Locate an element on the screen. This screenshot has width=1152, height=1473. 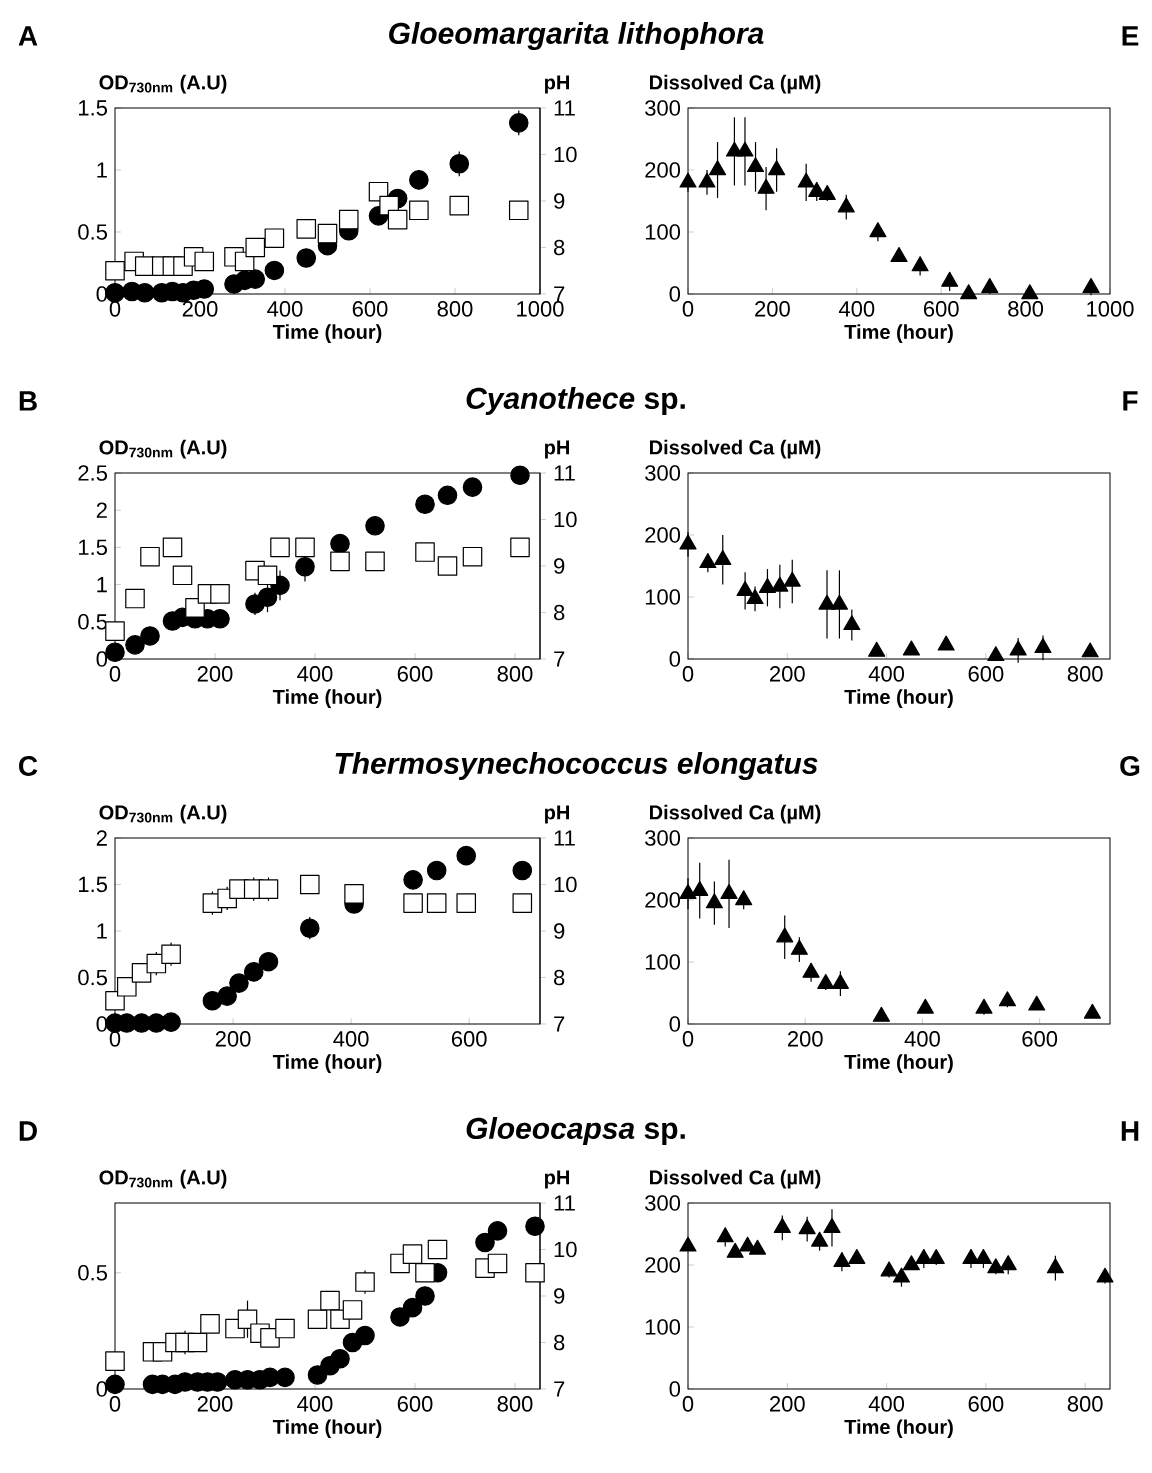
text: H is located at coordinates (1130, 1131).